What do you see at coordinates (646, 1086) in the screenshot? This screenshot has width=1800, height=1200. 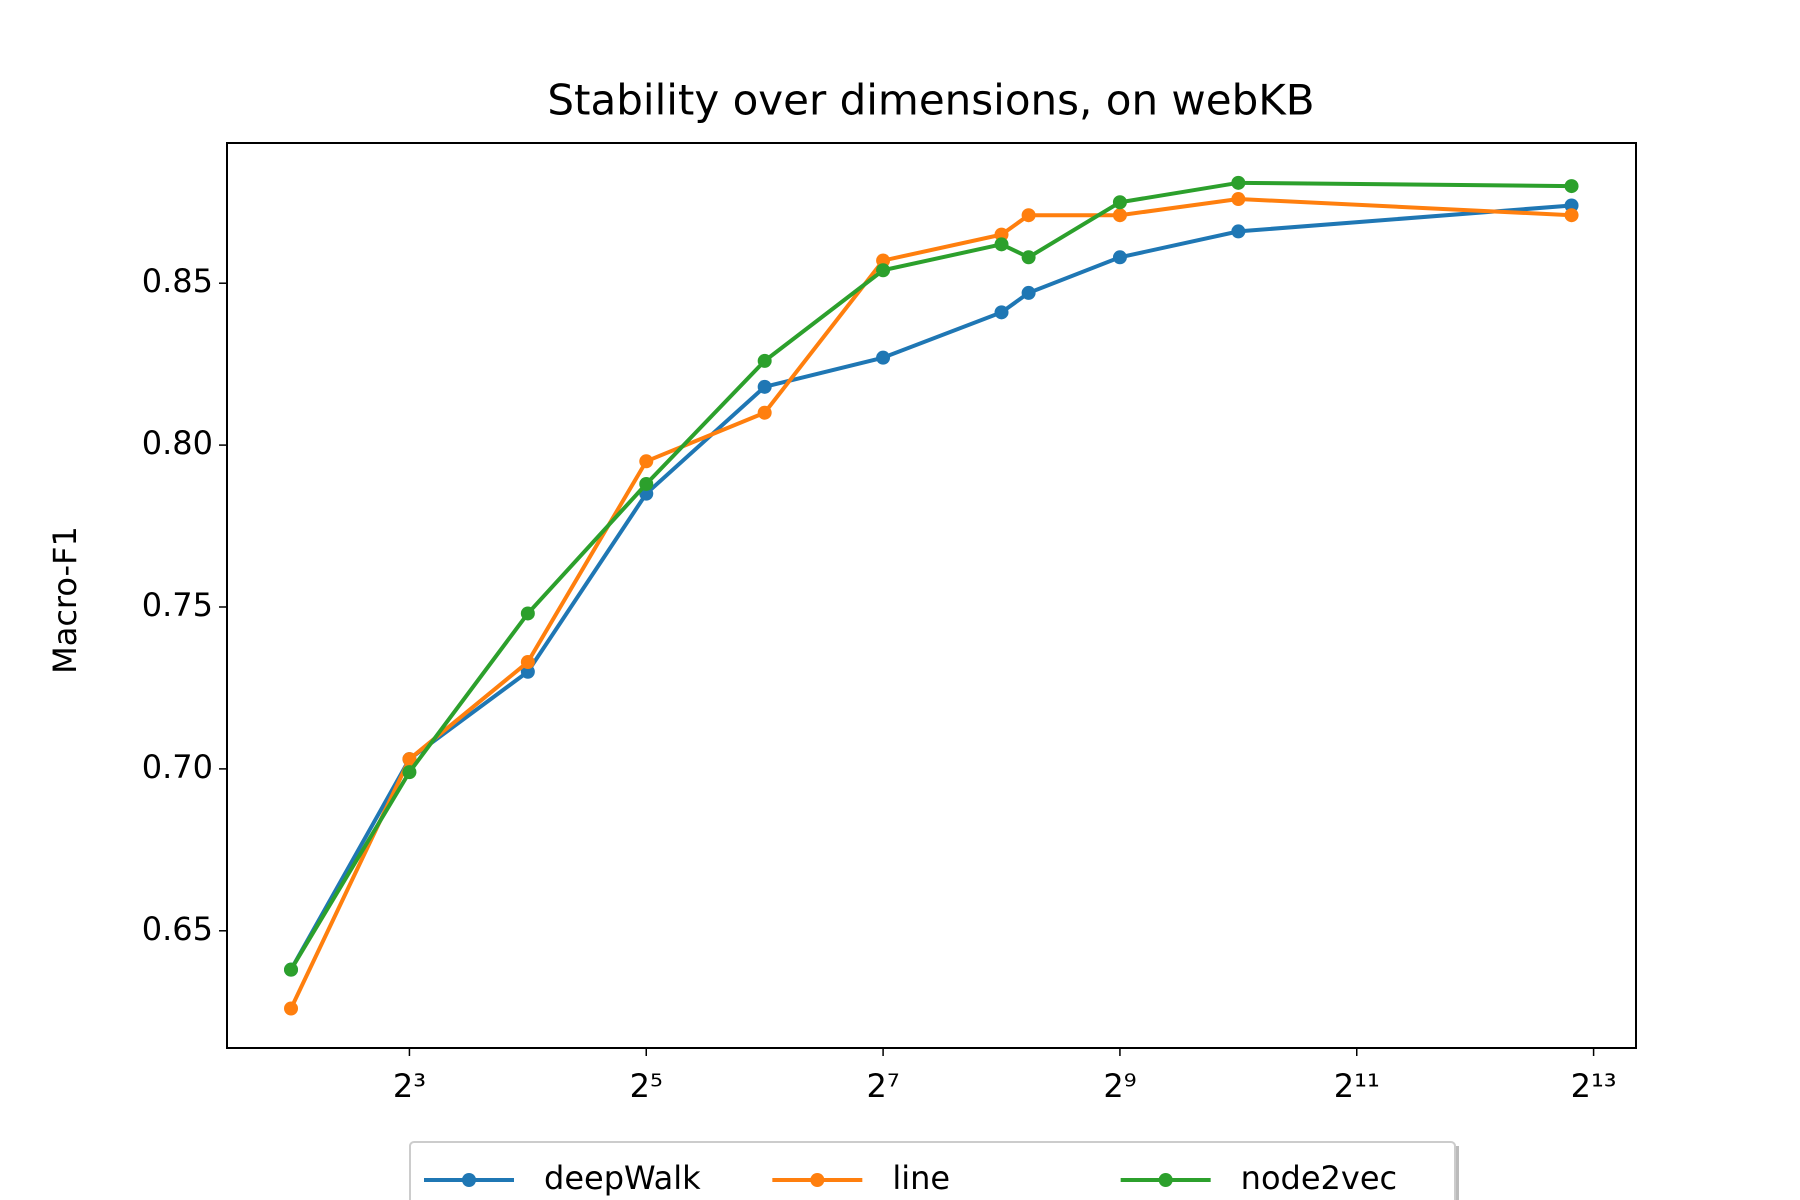 I see `x-tick-label: 2⁵` at bounding box center [646, 1086].